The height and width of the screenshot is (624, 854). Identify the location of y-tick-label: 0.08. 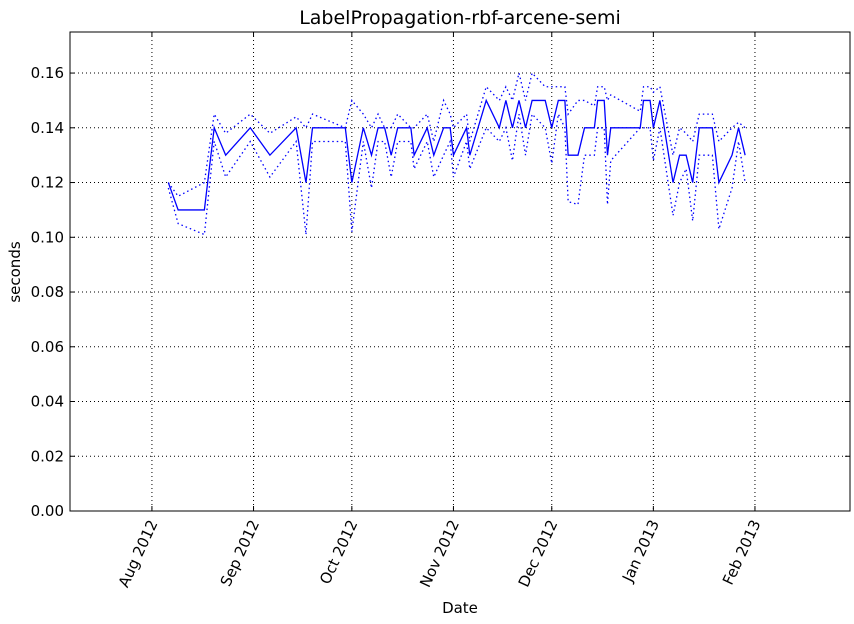
(47, 292).